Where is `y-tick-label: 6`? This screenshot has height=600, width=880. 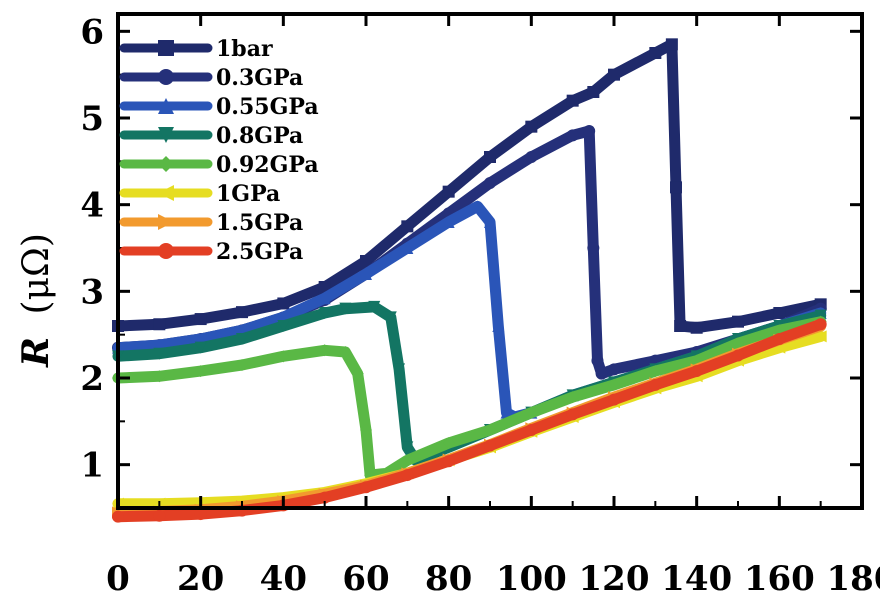
y-tick-label: 6 is located at coordinates (92, 32).